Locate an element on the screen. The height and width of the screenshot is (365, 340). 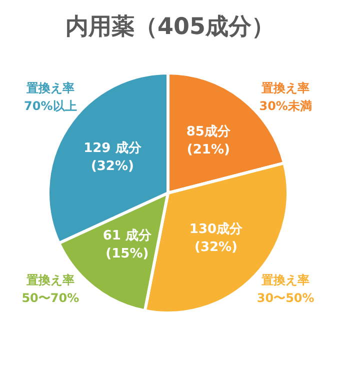
data-label: 129 成分 (32%) is located at coordinates (113, 157).